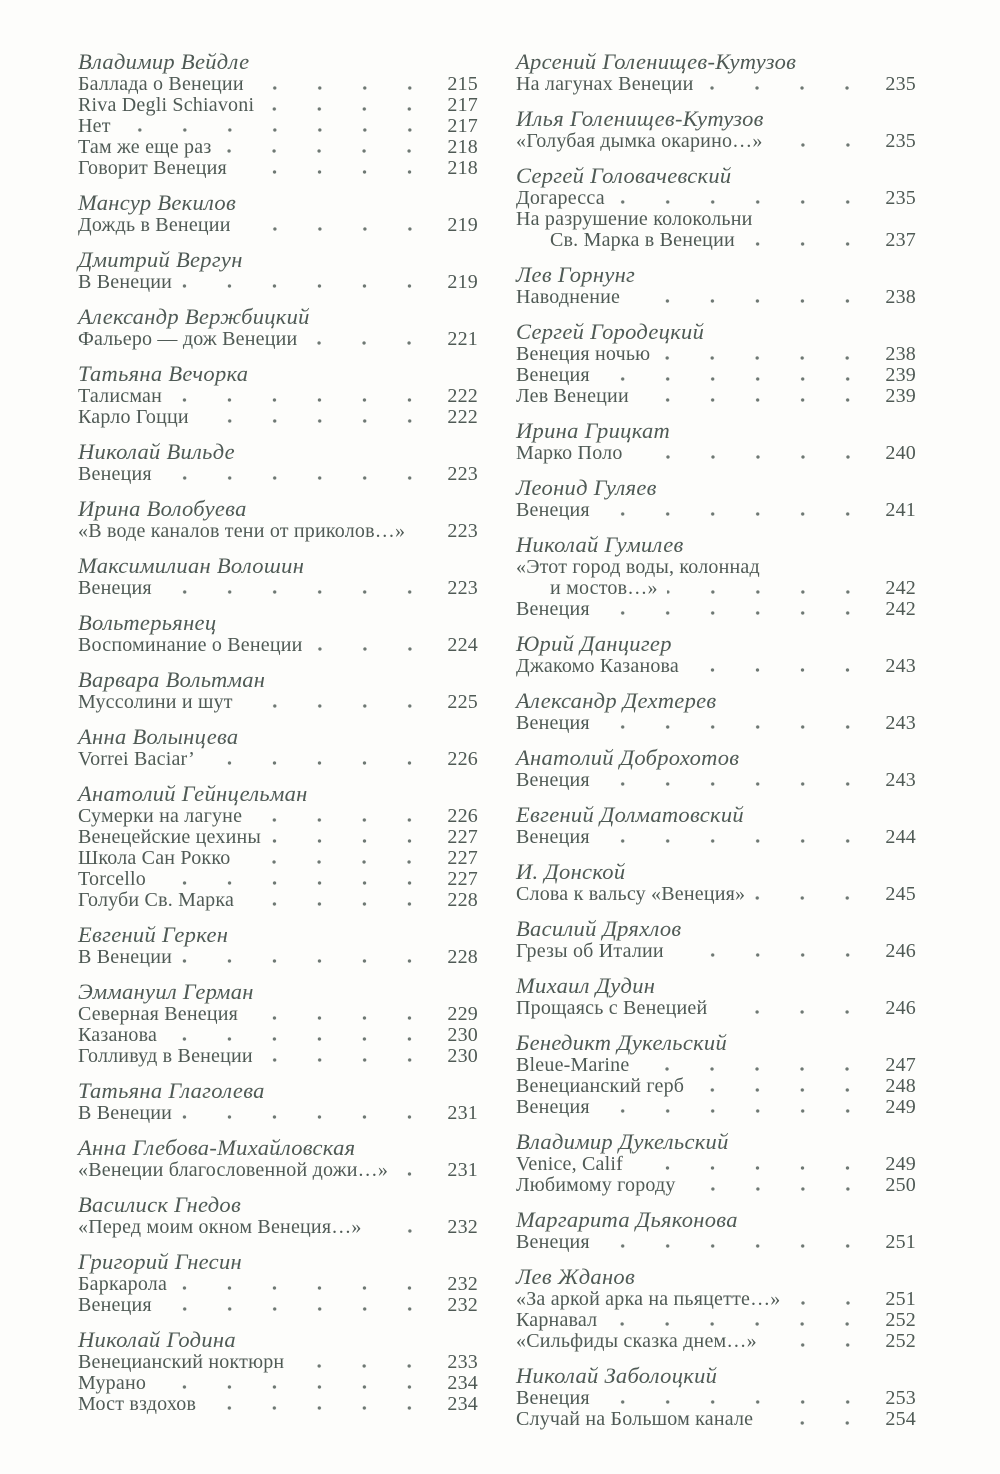 The image size is (1000, 1474). What do you see at coordinates (593, 430) in the screenshot?
I see `author-name: Ирина Грицкат` at bounding box center [593, 430].